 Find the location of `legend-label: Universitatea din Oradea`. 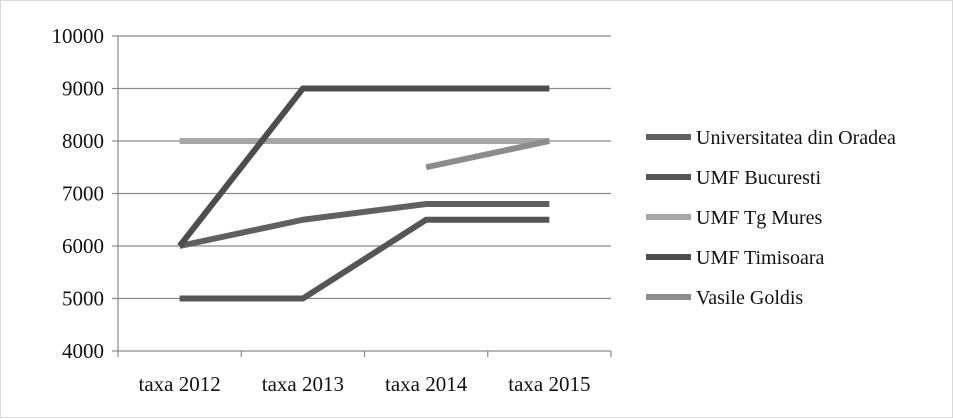

legend-label: Universitatea din Oradea is located at coordinates (796, 138).